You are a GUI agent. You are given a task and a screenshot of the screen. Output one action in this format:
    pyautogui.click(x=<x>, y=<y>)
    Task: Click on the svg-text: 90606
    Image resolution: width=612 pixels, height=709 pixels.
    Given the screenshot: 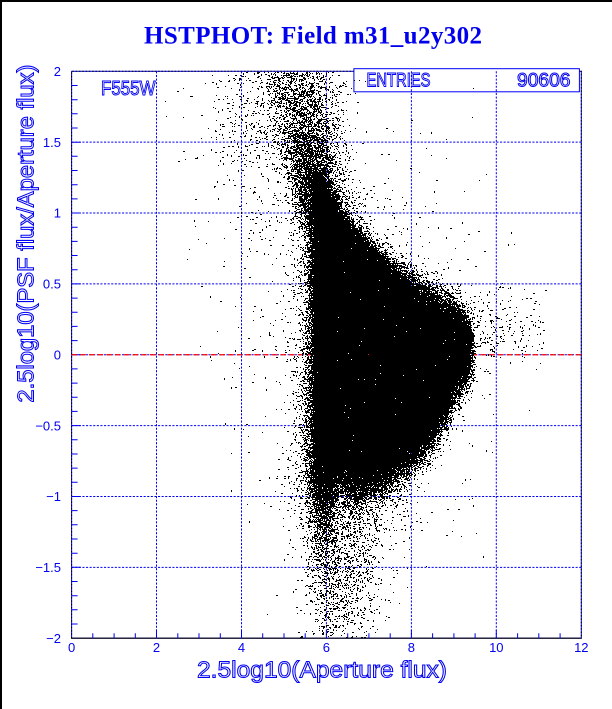 What is the action you would take?
    pyautogui.click(x=544, y=81)
    